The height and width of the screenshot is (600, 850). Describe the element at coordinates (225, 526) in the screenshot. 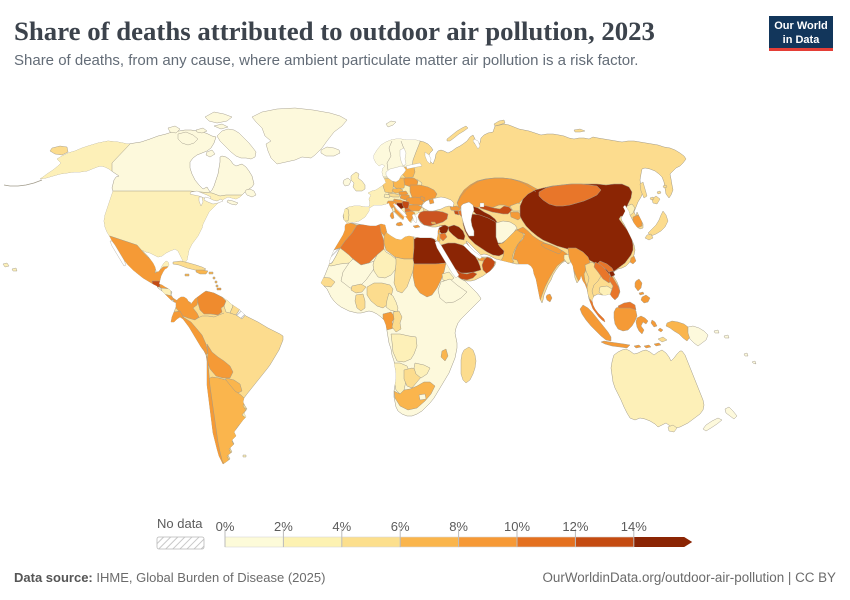

I see `svg-text: 0%` at that location.